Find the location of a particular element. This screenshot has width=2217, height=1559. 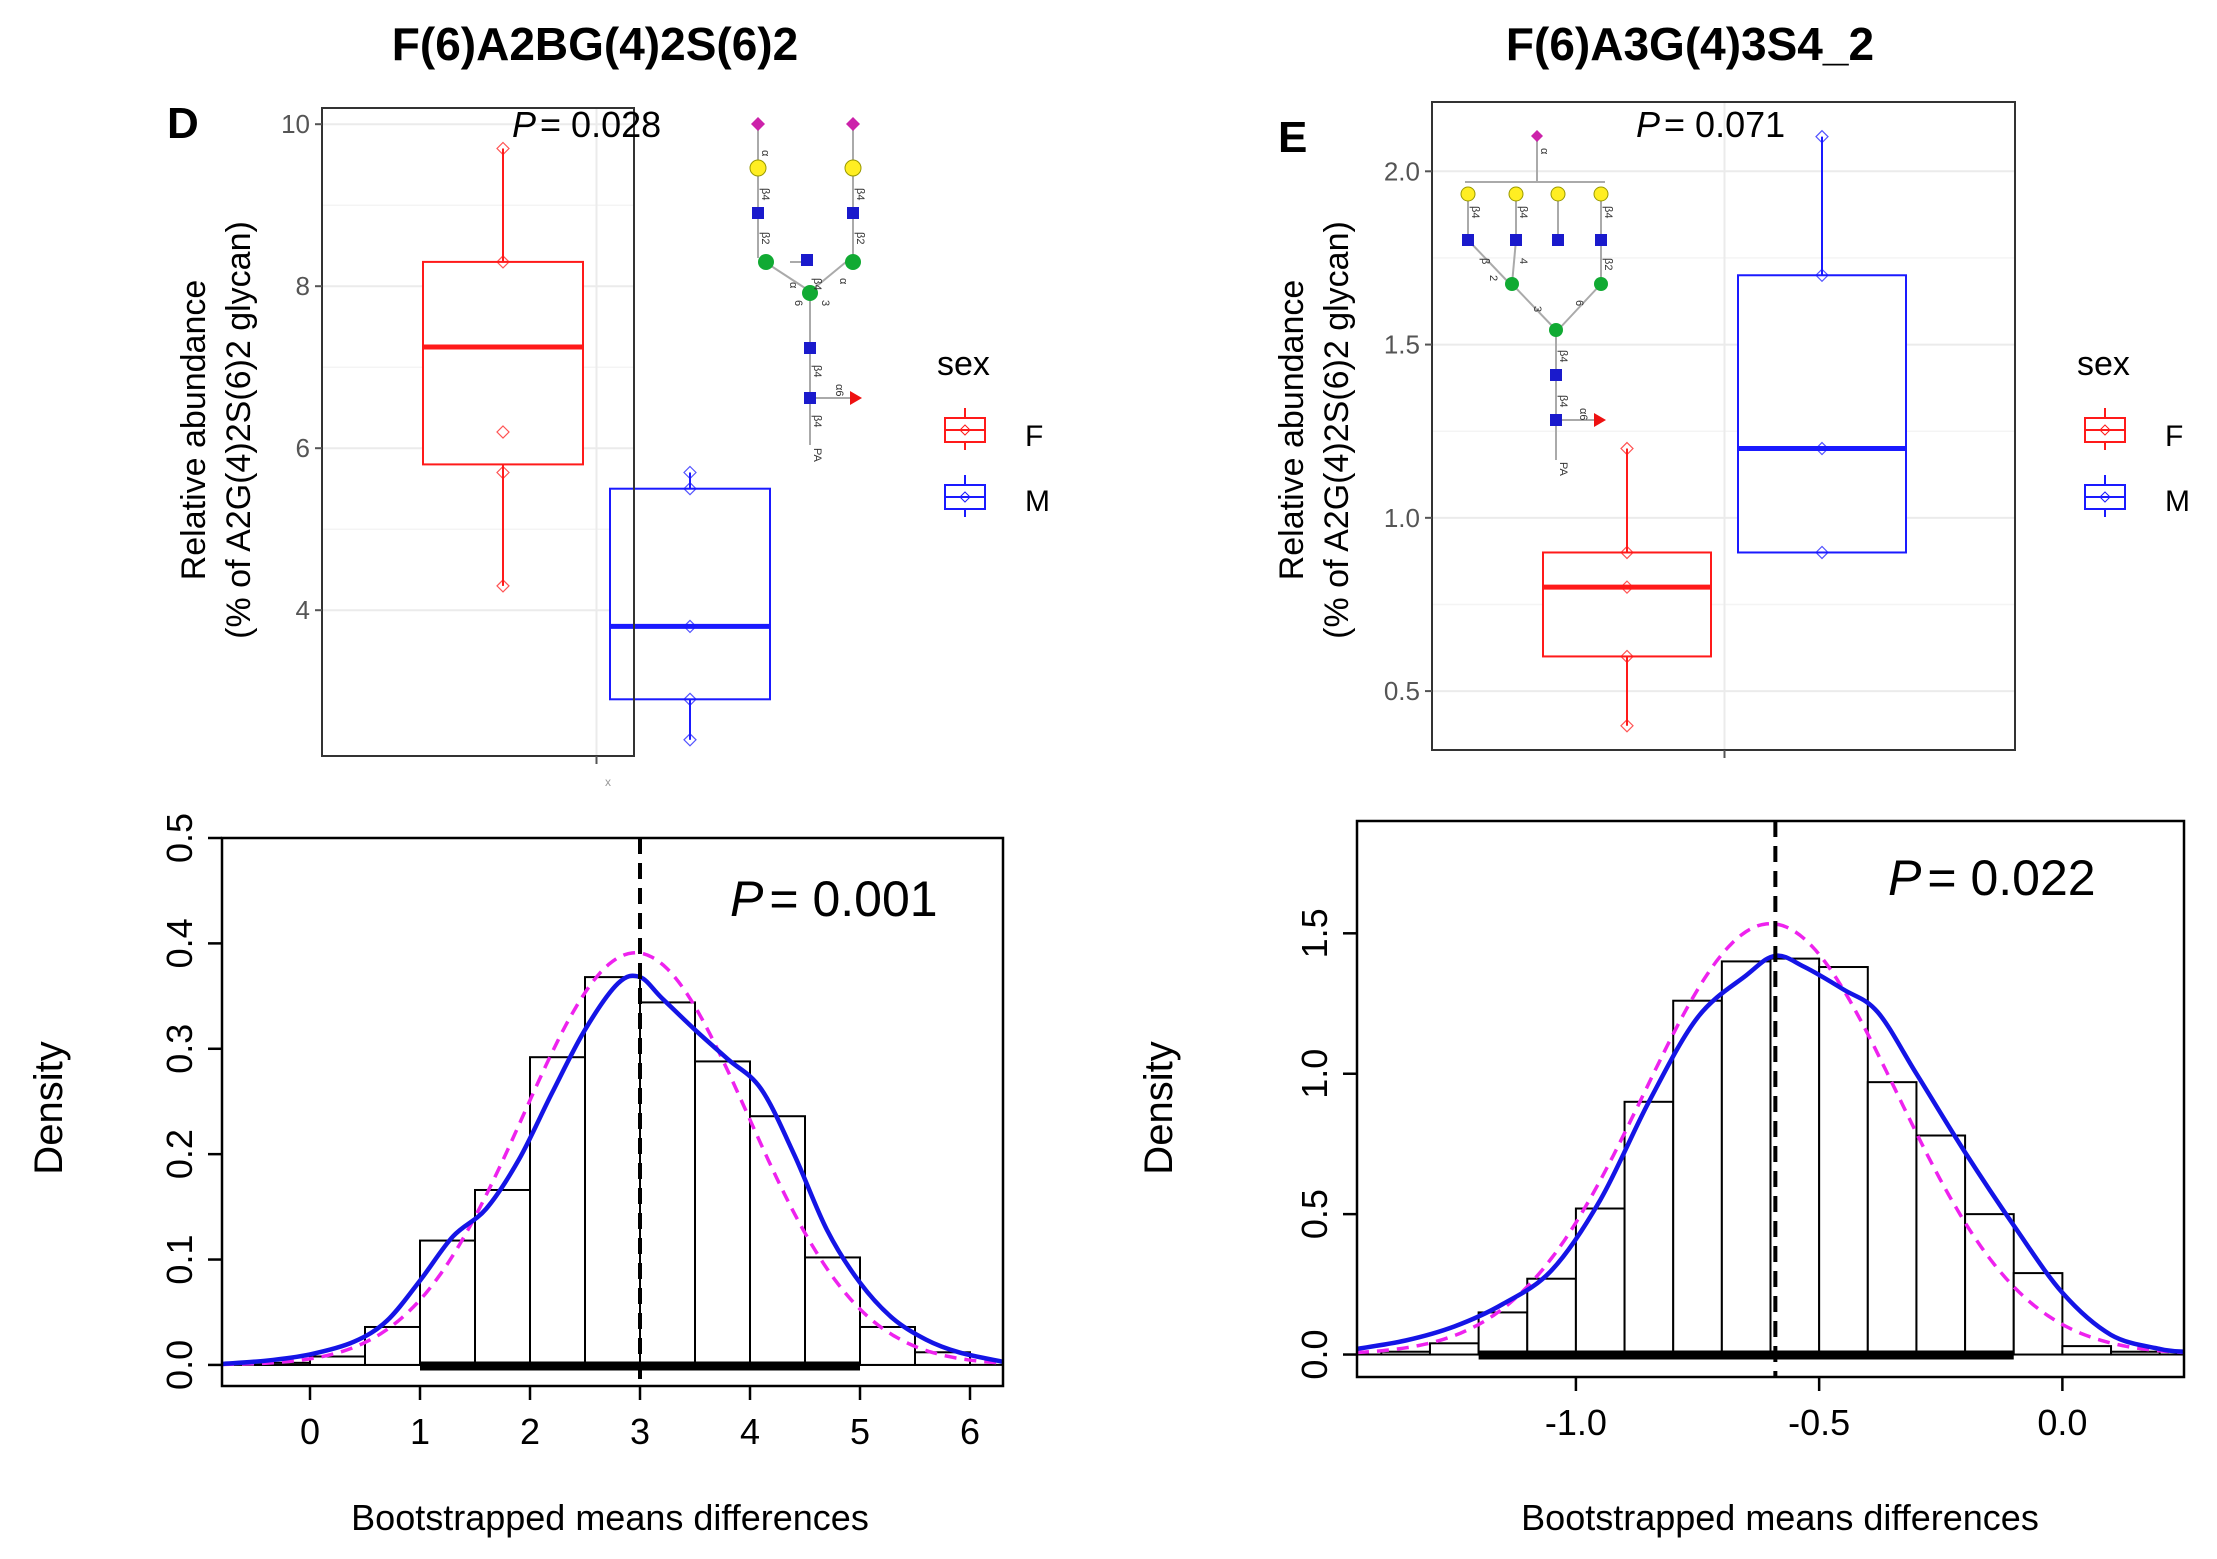

ytick-label: 2.0 is located at coordinates (1402, 171).